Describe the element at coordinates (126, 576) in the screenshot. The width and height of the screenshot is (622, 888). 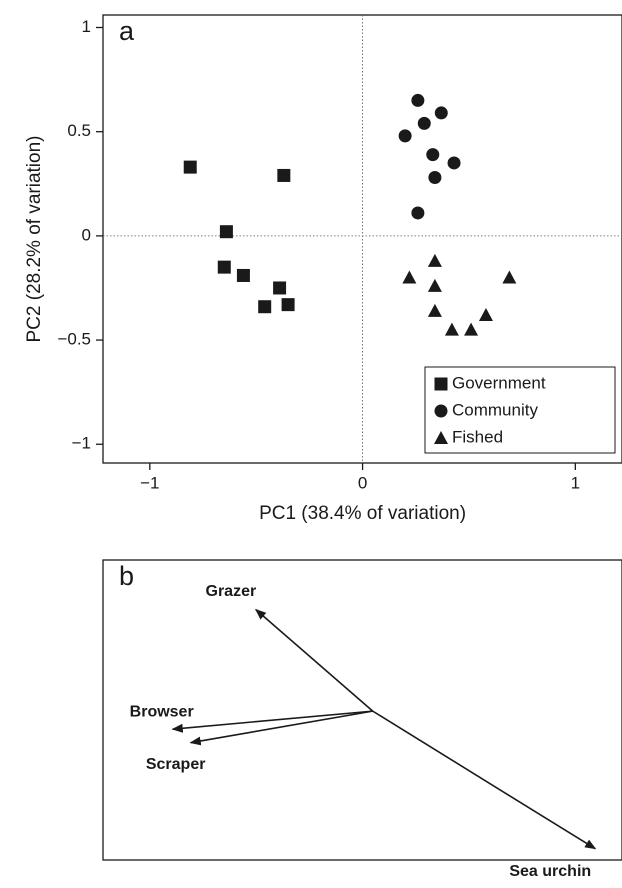
I see `panel-label: b` at that location.